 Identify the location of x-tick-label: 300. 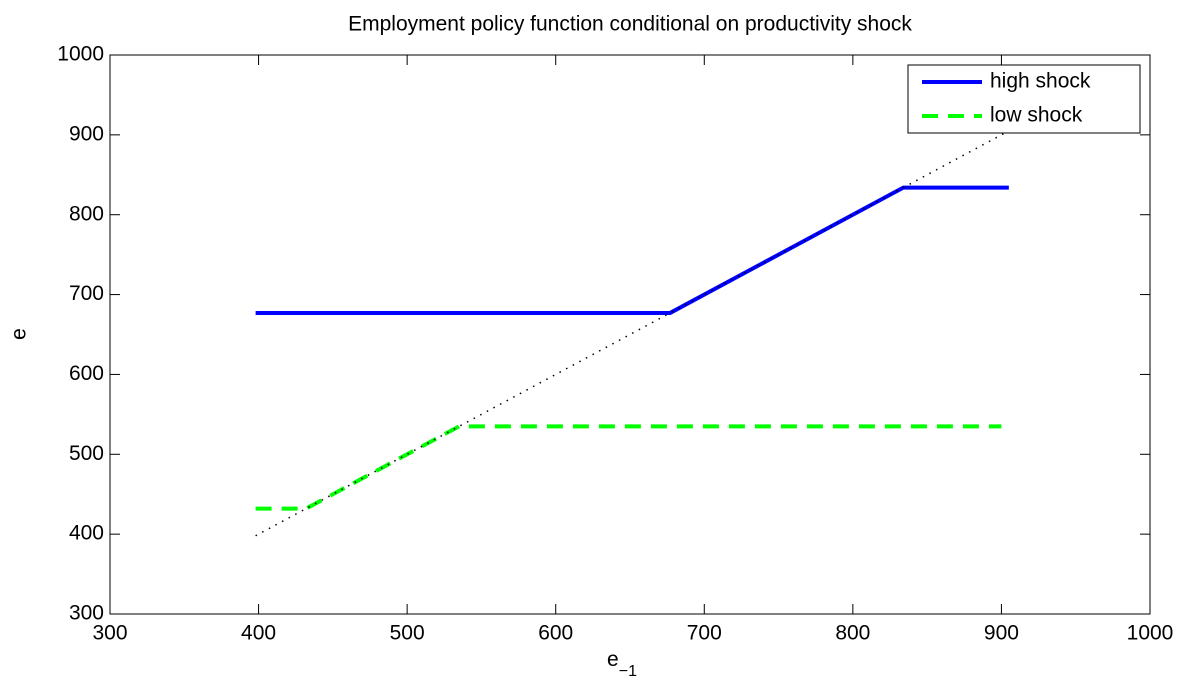
(109, 633).